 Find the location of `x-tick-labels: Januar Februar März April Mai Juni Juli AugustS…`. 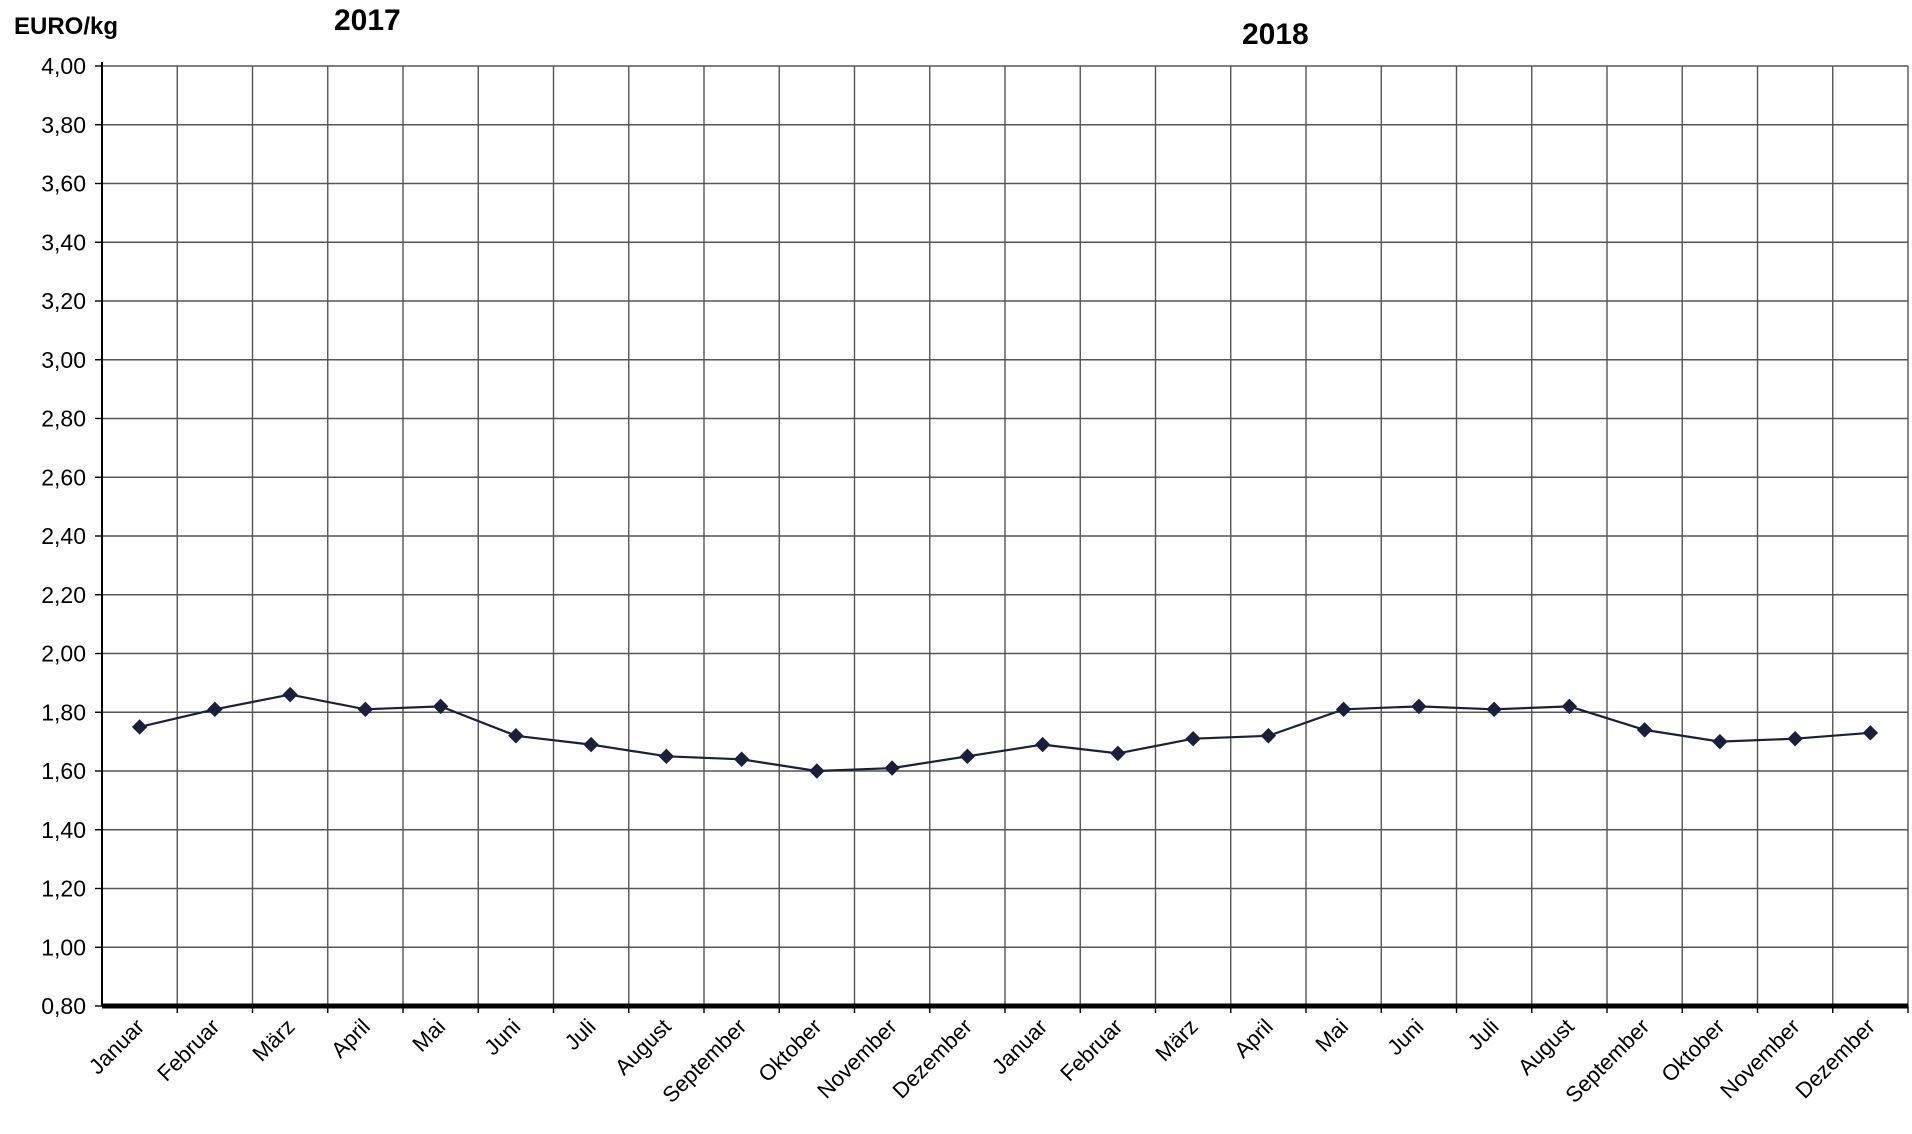

x-tick-labels: Januar Februar März April Mai Juni Juli AugustS… is located at coordinates (982, 1061).